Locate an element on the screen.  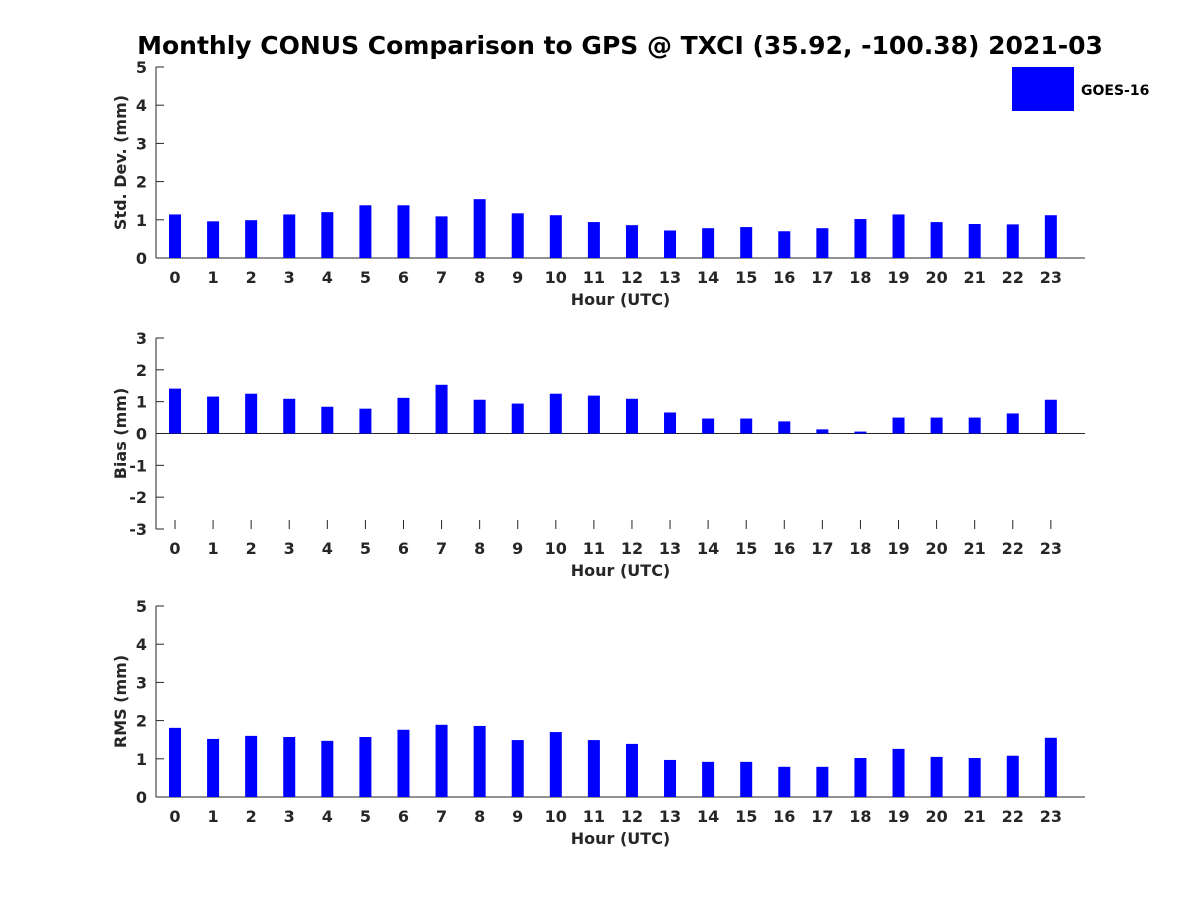
rms-y-tick-label: 2 is located at coordinates (141, 721).